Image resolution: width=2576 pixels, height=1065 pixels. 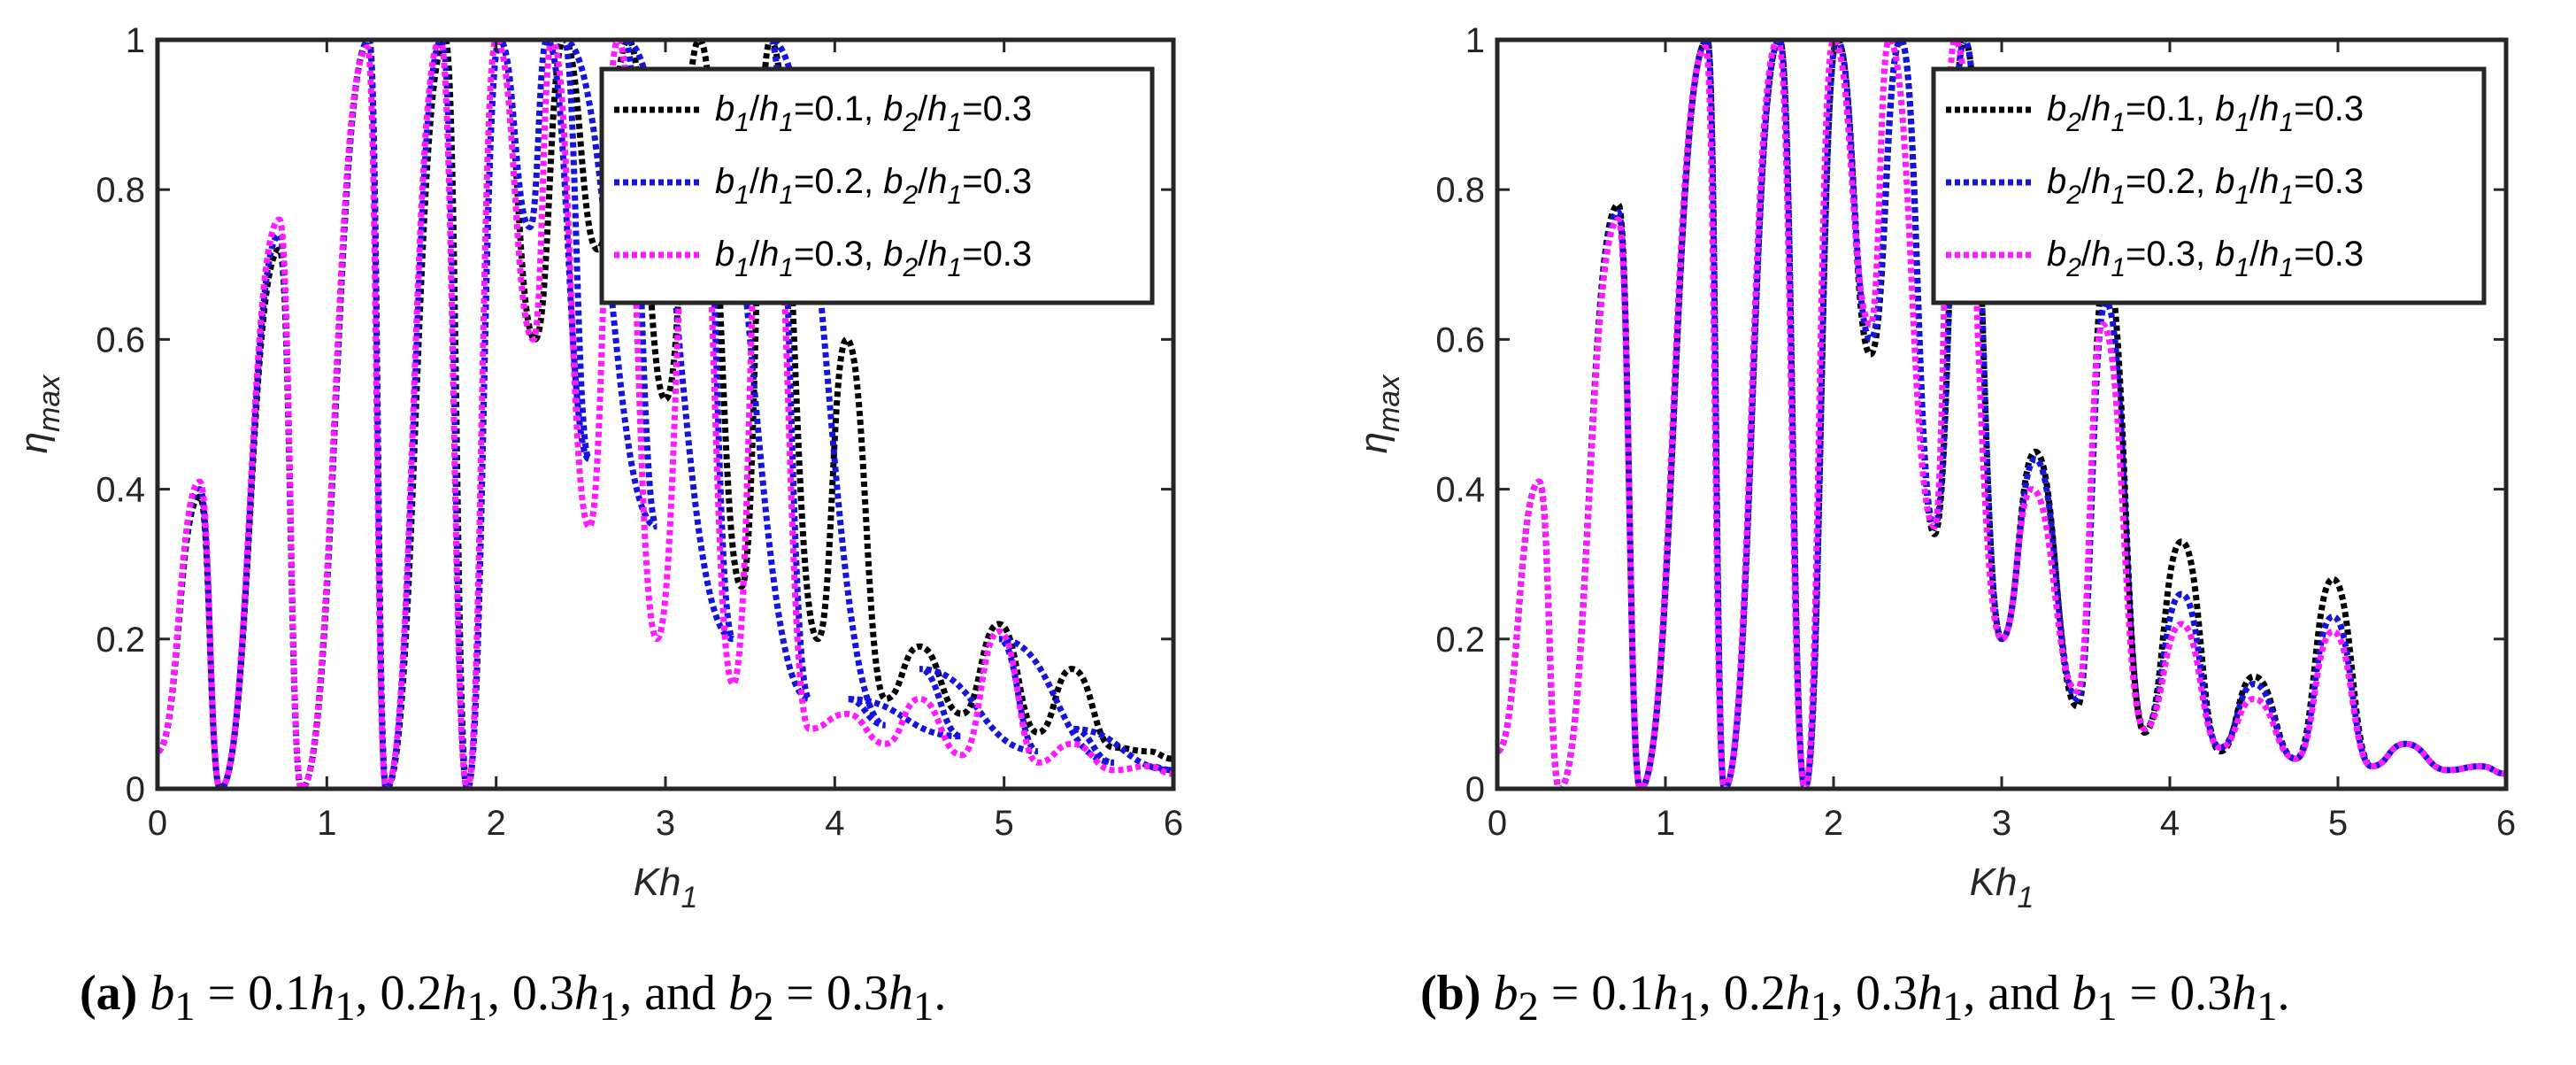 I want to click on legend-entry-2: b2/h1=0.2, b1/h1=0.3, so click(x=2205, y=186).